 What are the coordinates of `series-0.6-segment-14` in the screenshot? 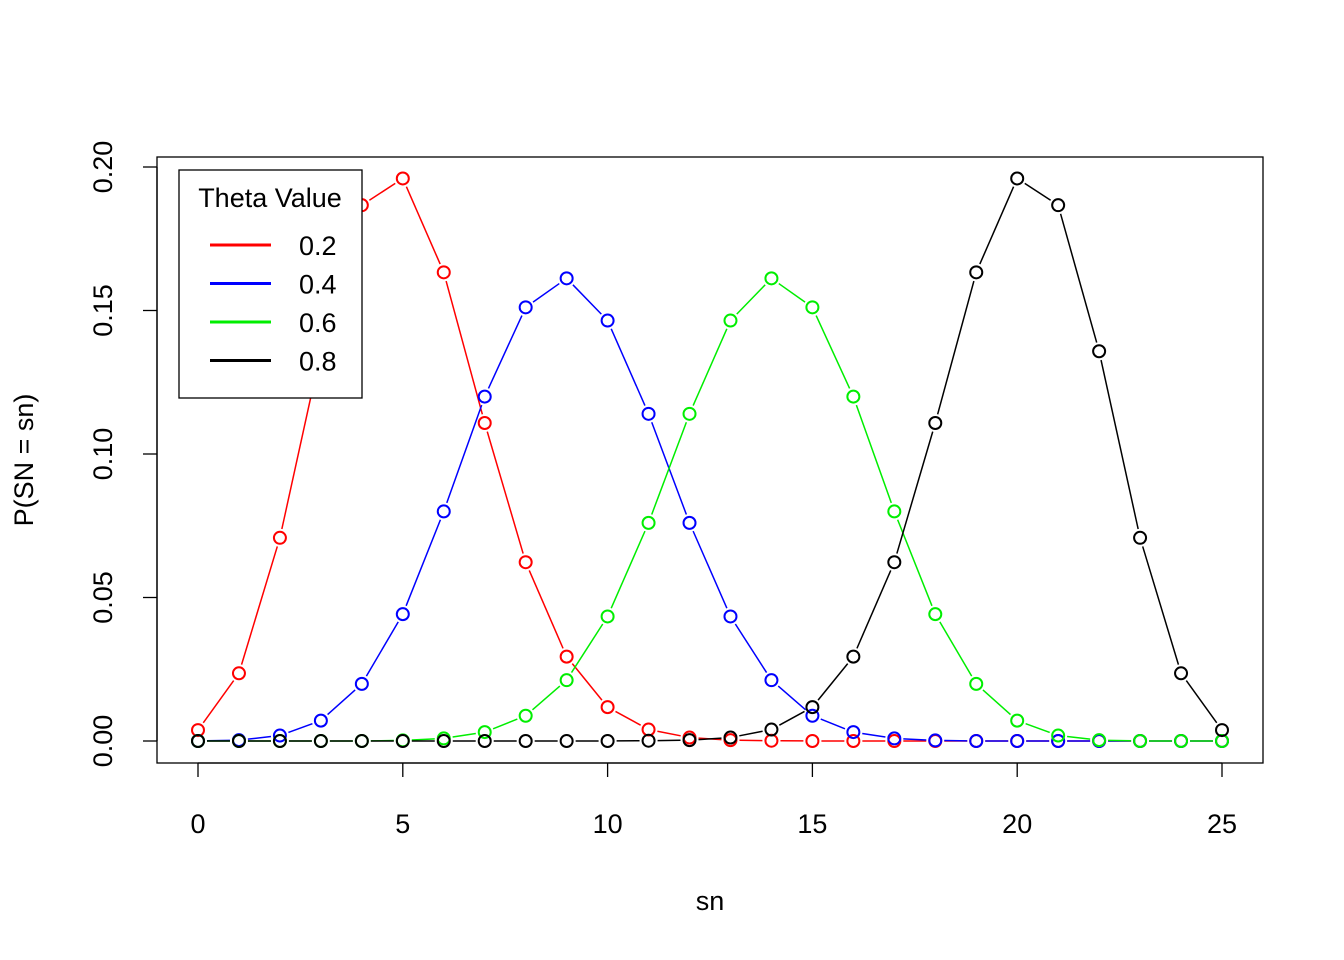 It's located at (792, 292).